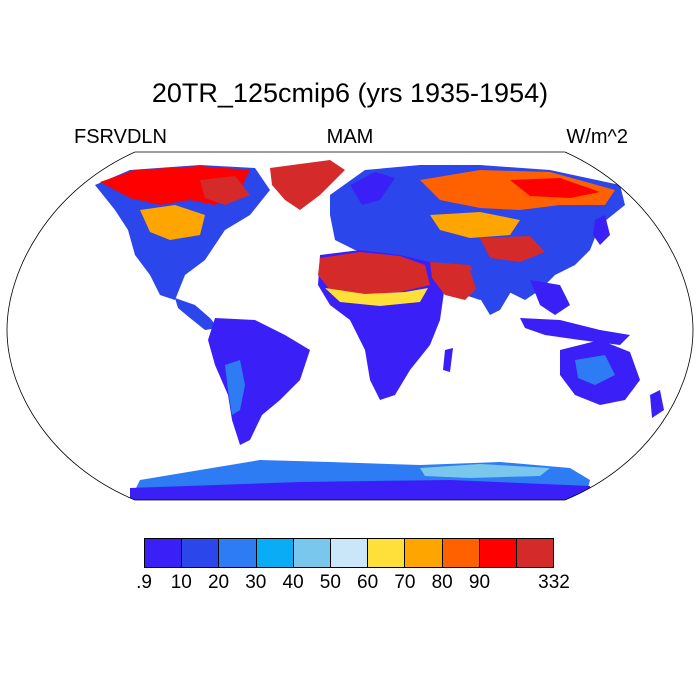  Describe the element at coordinates (259, 381) in the screenshot. I see `south-america` at that location.